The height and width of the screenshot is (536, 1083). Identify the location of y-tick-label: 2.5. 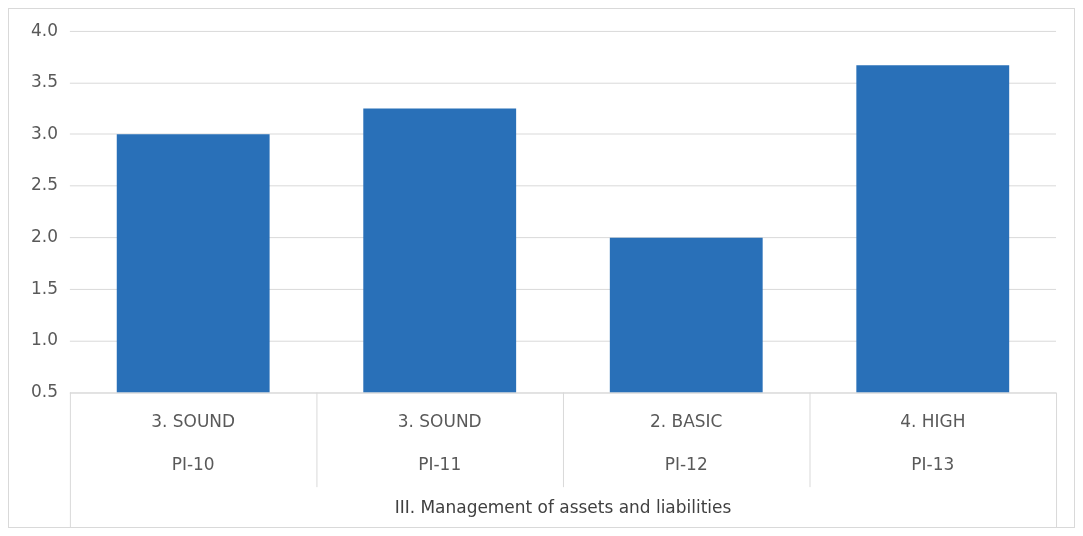
(44, 184).